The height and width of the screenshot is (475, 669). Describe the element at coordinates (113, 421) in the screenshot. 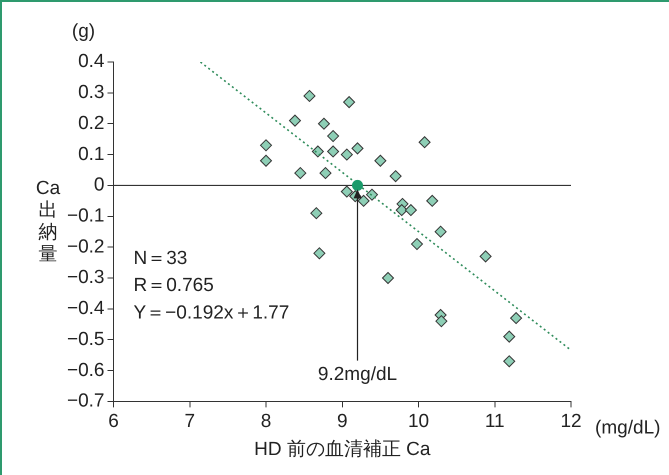

I see `x-tick-label: 6` at that location.